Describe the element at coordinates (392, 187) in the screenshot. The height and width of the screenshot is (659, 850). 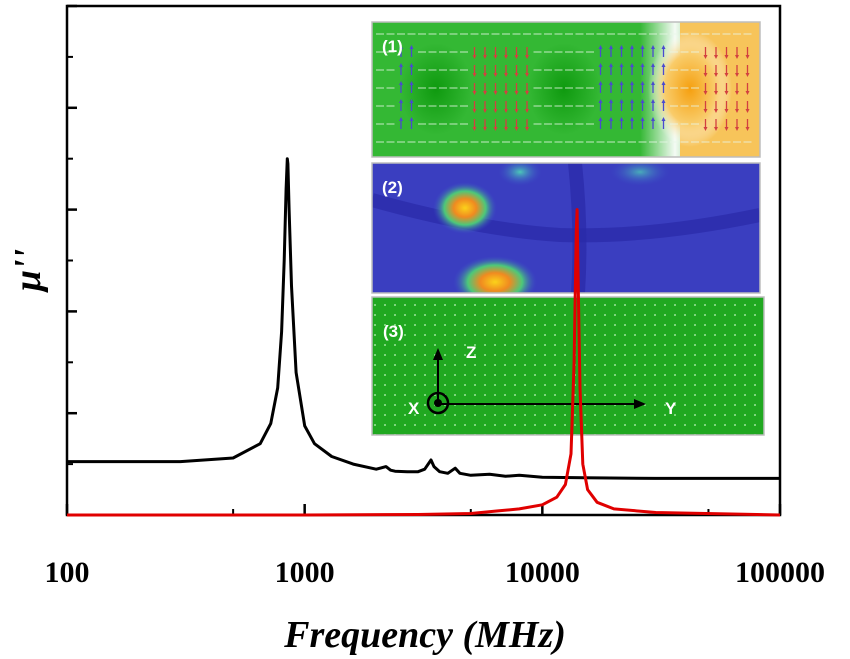
I see `inset-2-label: (2)` at that location.